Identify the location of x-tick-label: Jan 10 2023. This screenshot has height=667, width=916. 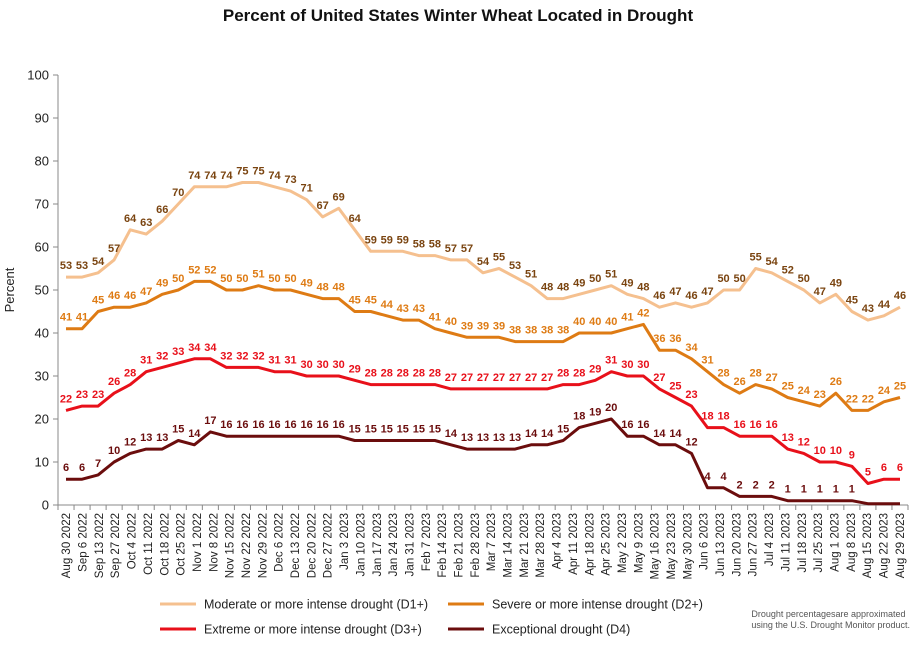
(361, 544).